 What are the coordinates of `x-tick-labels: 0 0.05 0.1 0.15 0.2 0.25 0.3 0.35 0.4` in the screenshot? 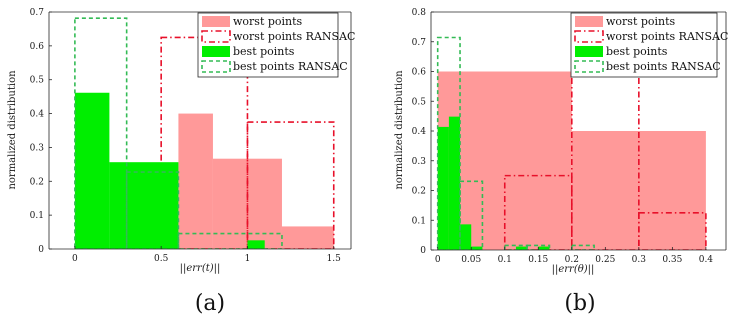 It's located at (574, 256).